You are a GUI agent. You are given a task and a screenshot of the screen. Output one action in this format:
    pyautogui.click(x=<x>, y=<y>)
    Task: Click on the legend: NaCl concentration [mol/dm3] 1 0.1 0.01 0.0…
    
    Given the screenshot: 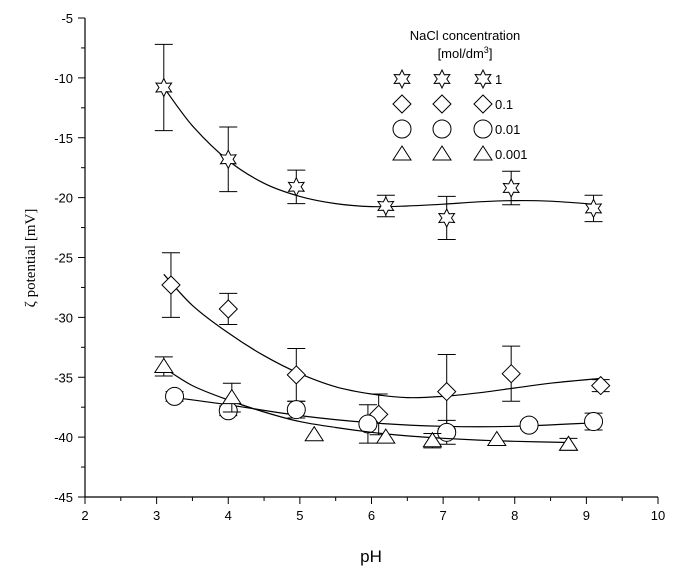 What is the action you would take?
    pyautogui.click(x=460, y=95)
    